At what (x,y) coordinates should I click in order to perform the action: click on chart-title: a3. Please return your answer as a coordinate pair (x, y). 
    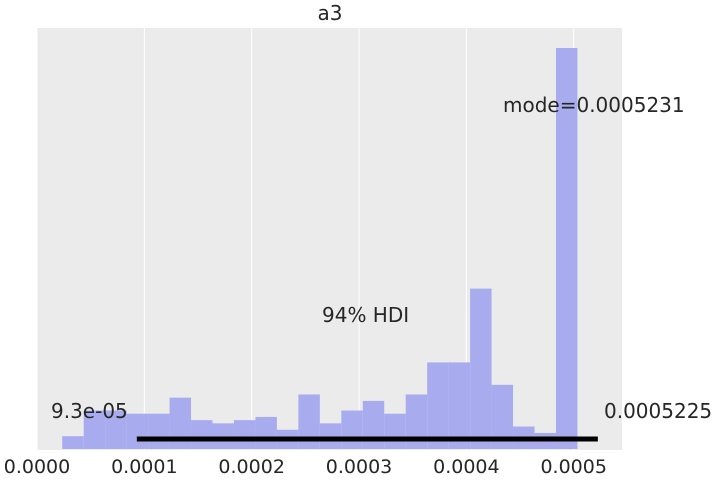
    Looking at the image, I should click on (330, 13).